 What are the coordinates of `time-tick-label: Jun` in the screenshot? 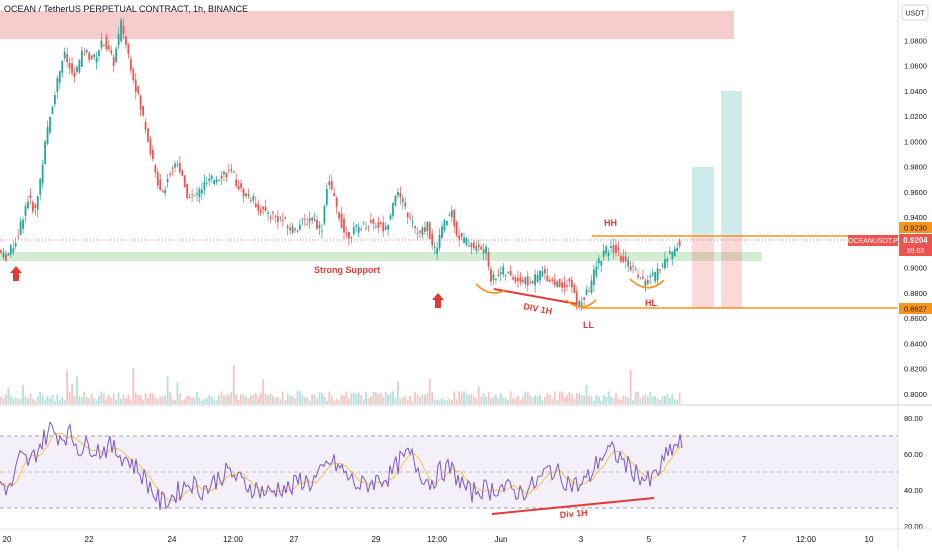 It's located at (501, 539).